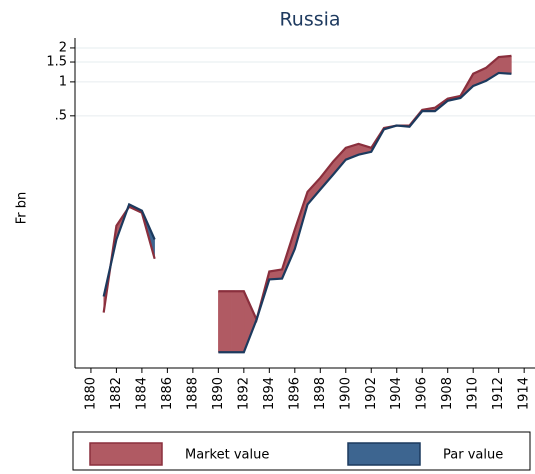 This screenshot has height=474, width=535. What do you see at coordinates (473, 455) in the screenshot?
I see `legend-label: Par value` at bounding box center [473, 455].